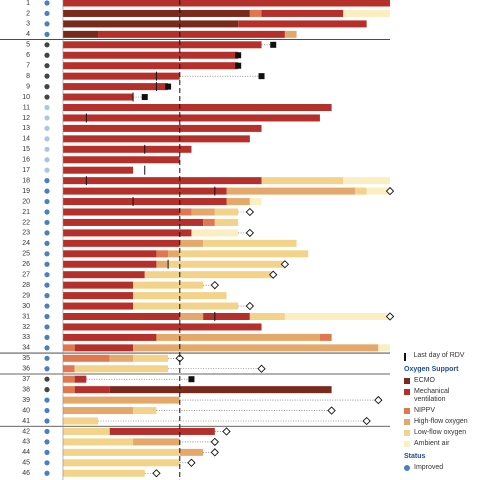  Describe the element at coordinates (26, 337) in the screenshot. I see `row-label: 33` at that location.